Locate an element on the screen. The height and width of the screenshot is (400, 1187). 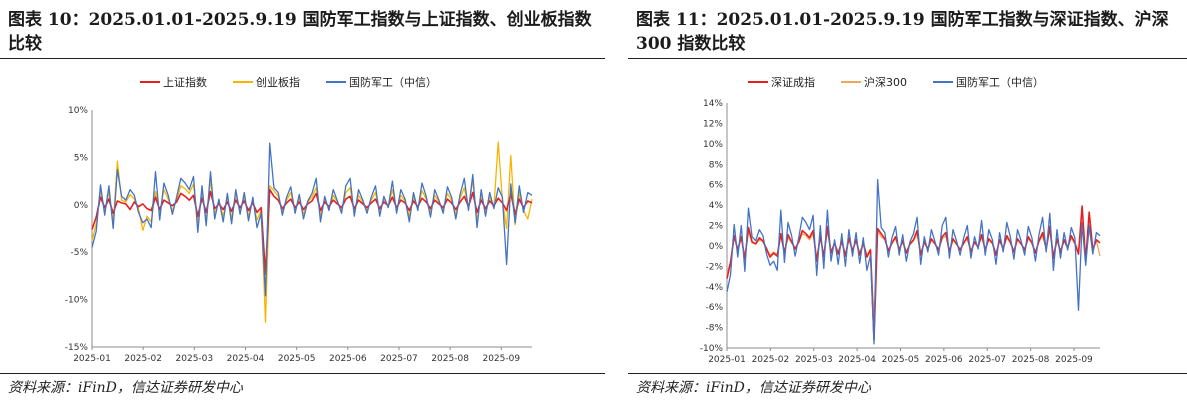
y-tick-label: 12% is located at coordinates (713, 124).